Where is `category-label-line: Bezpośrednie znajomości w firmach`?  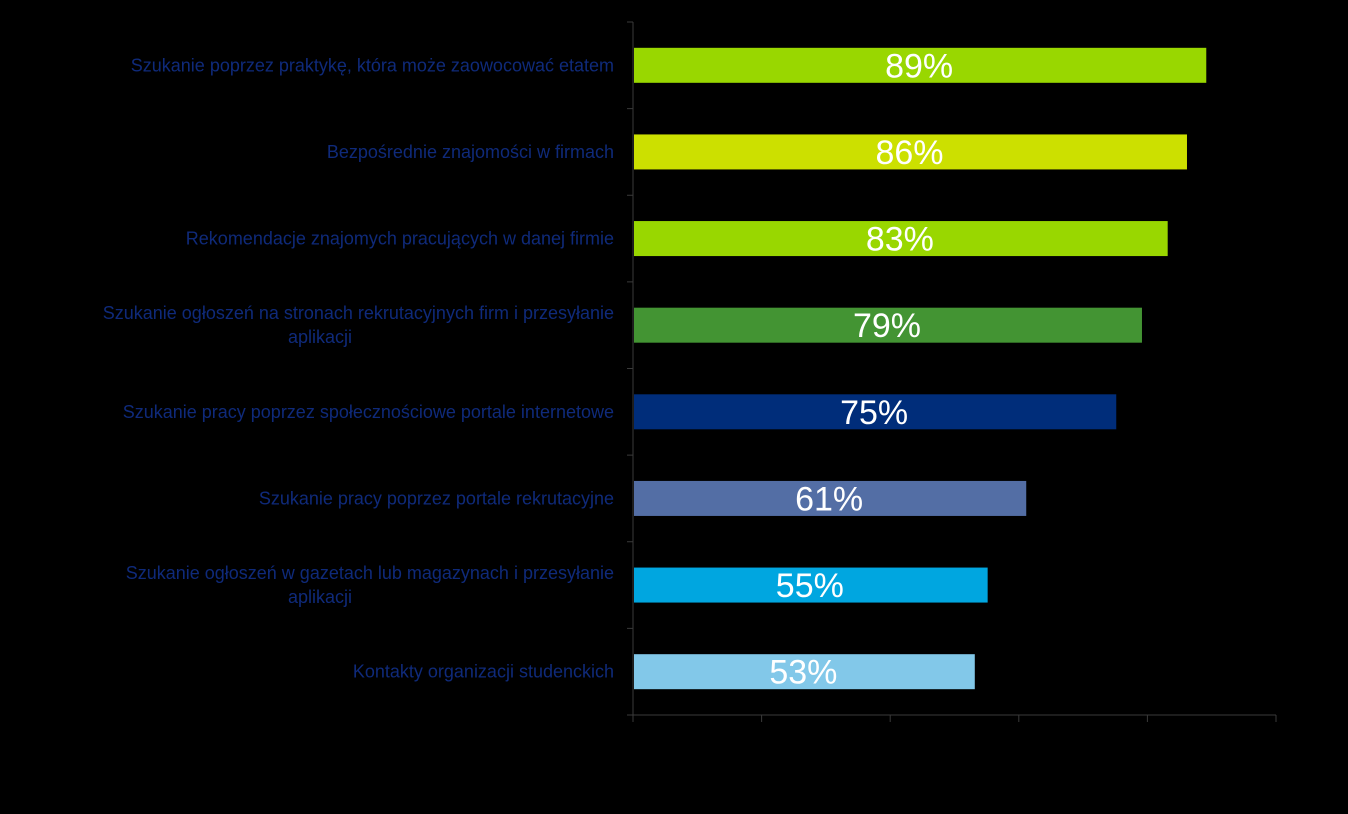
category-label-line: Bezpośrednie znajomości w firmach is located at coordinates (470, 152).